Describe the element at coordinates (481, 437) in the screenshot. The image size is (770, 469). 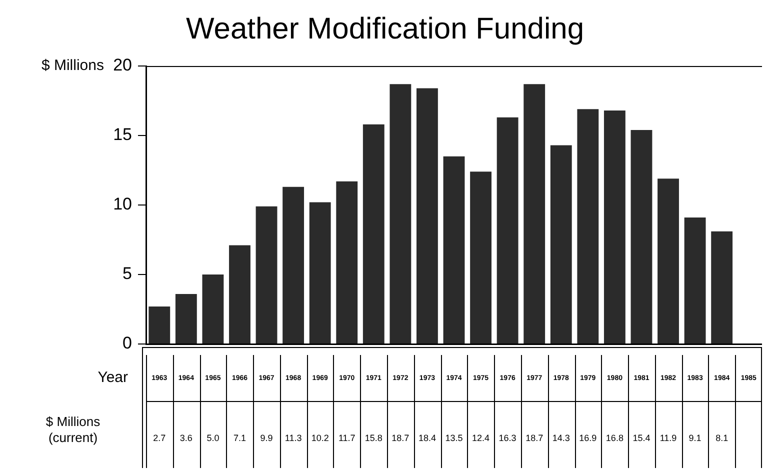
I see `data-label: 12.4` at that location.